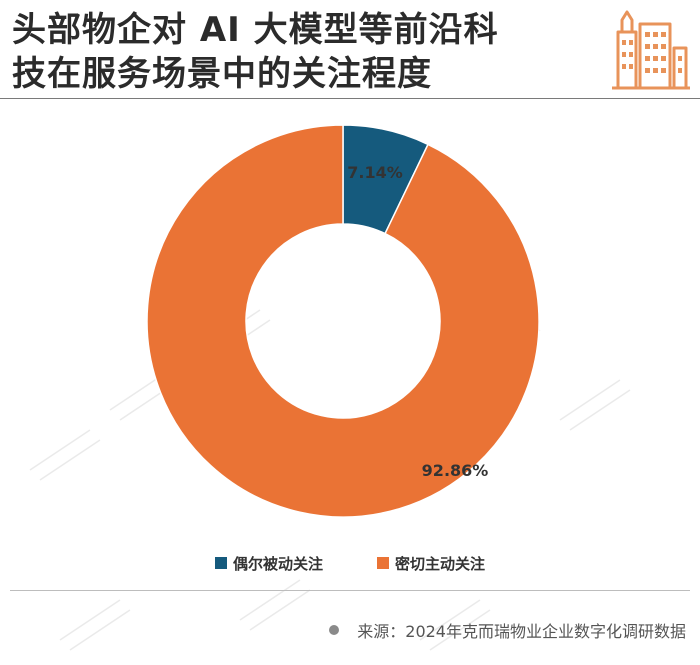  Describe the element at coordinates (220, 563) in the screenshot. I see `legend-swatch-occasional` at that location.